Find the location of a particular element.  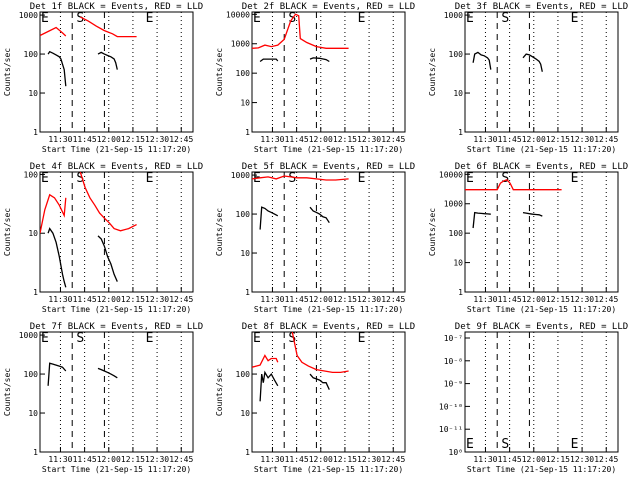

y-tick-label: 10⁰ is located at coordinates (456, 452).